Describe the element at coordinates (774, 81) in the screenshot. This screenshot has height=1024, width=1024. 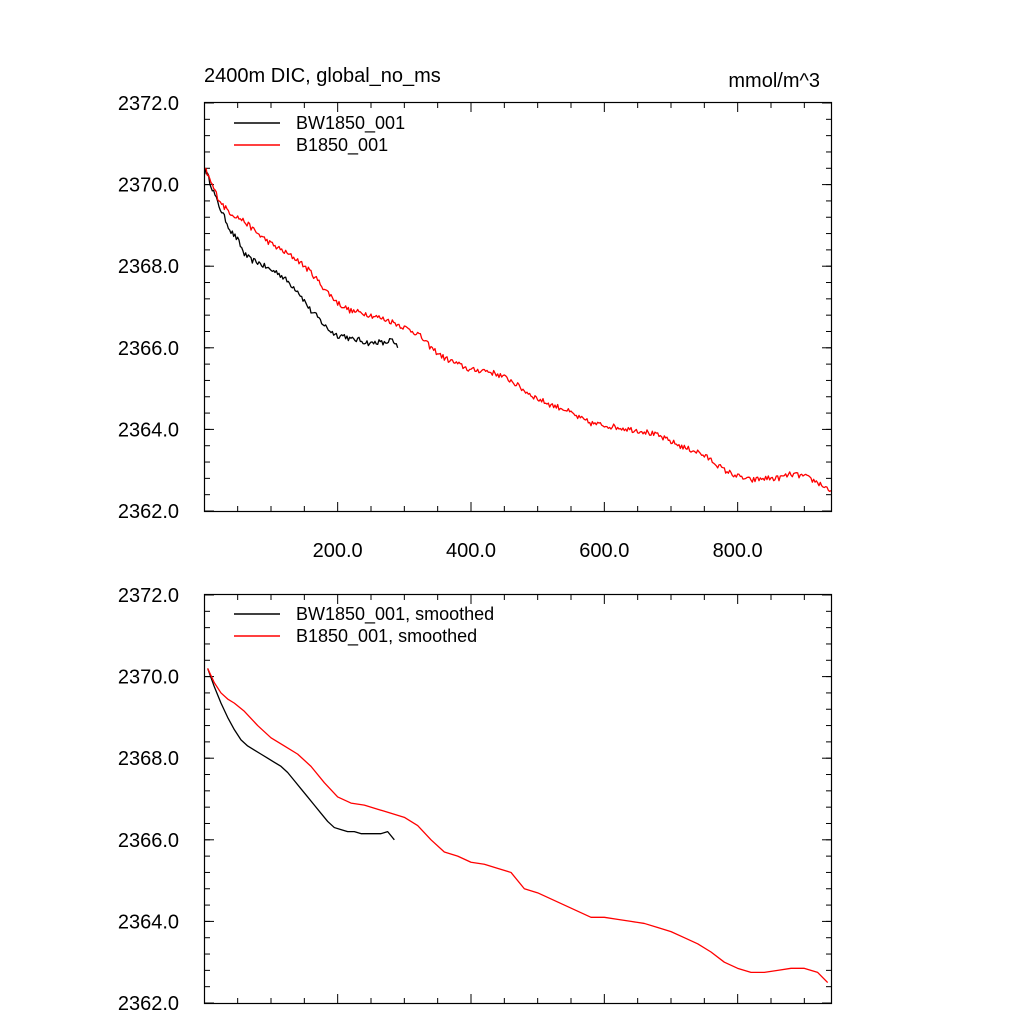
I see `top-panel-units: mmol/m^3` at that location.